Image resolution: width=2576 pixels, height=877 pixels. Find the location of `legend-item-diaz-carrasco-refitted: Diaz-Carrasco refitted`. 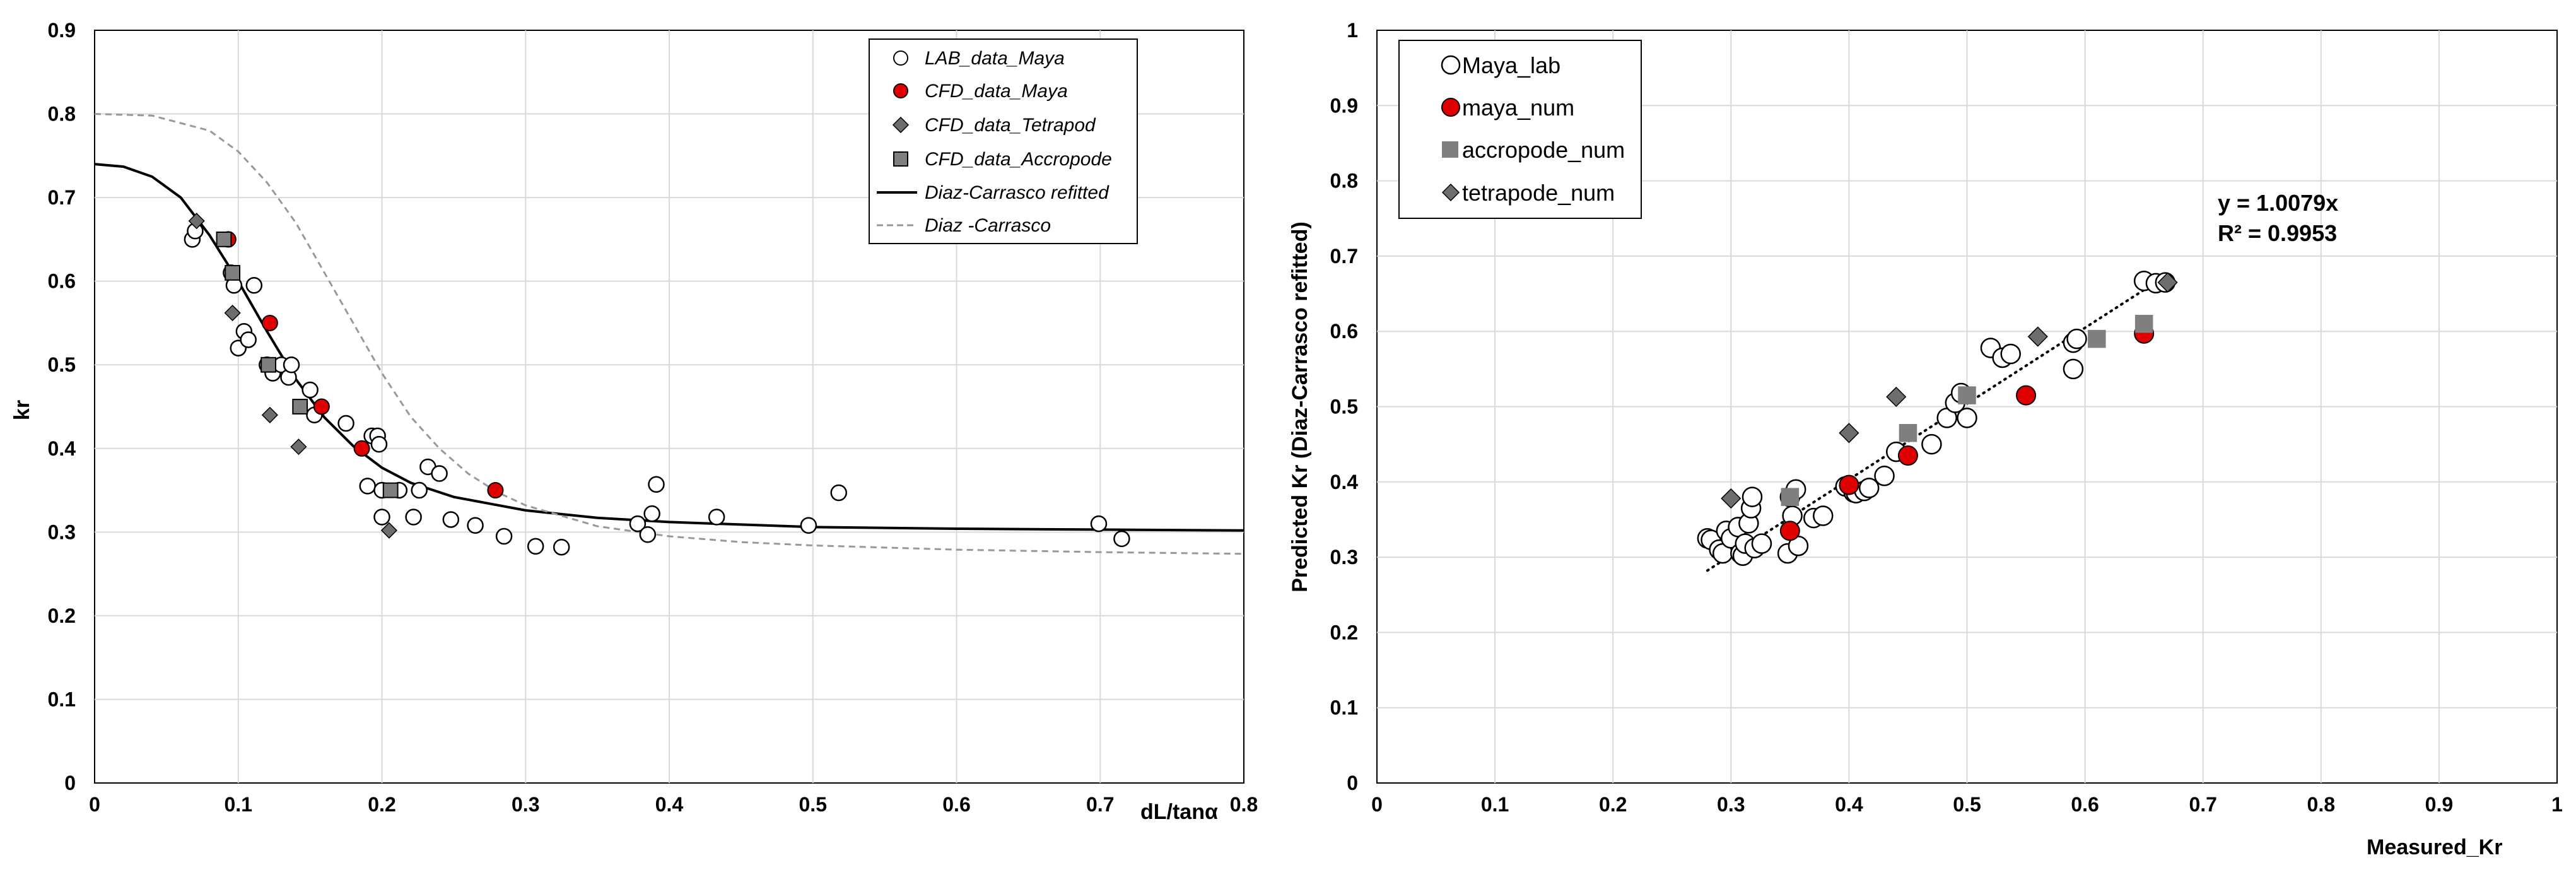

legend-item-diaz-carrasco-refitted: Diaz-Carrasco refitted is located at coordinates (993, 192).